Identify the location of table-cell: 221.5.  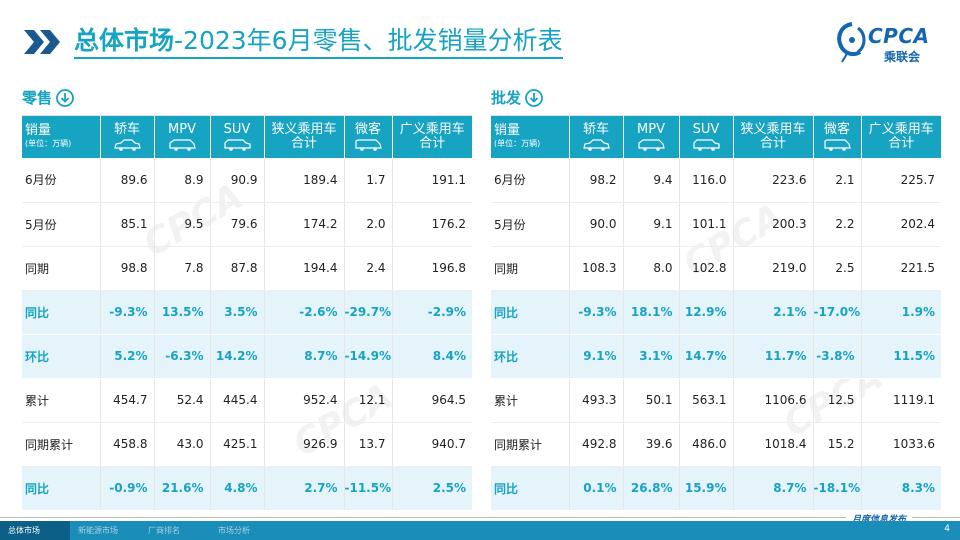
(901, 268).